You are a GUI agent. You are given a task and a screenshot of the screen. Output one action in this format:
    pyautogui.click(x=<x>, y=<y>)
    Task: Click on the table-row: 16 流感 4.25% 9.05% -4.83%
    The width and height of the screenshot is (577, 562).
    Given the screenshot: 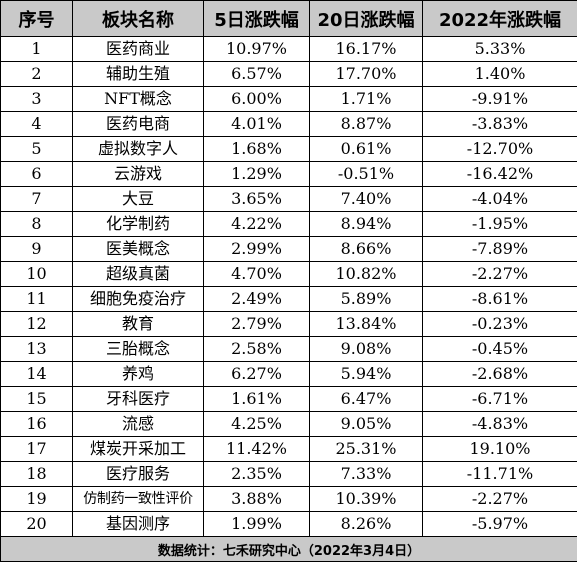 What is the action you would take?
    pyautogui.click(x=288, y=424)
    